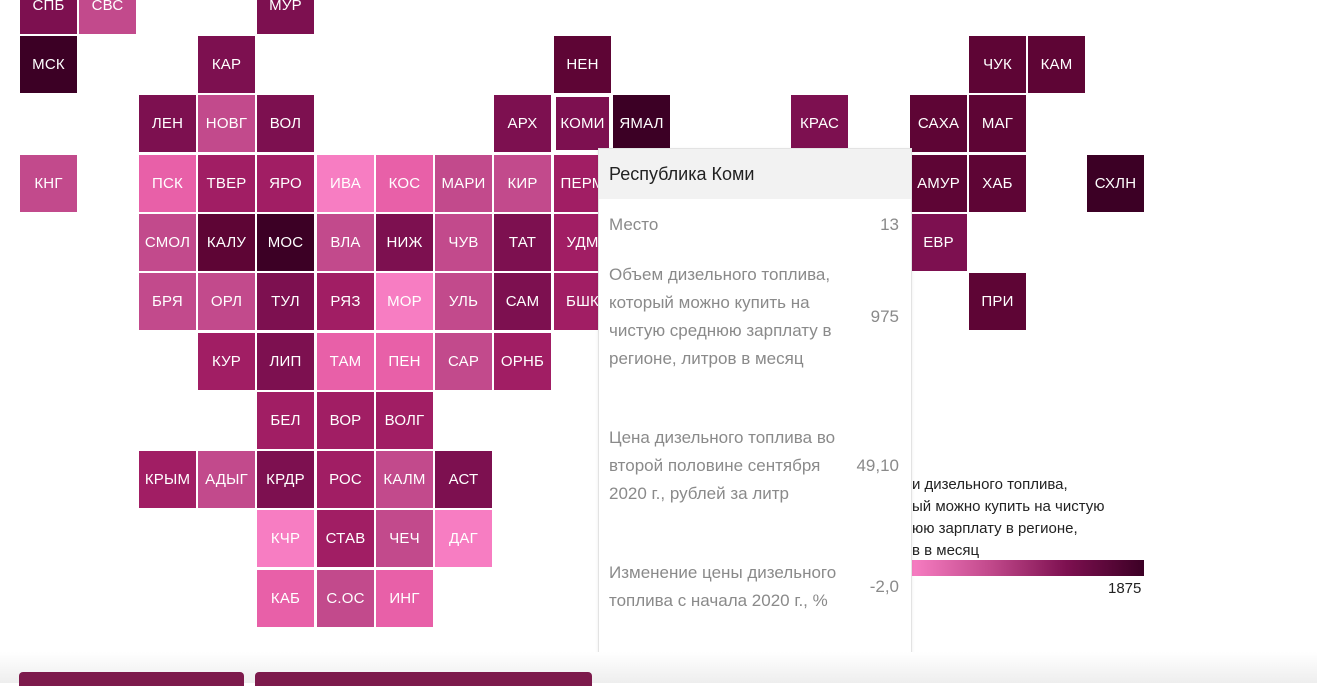  What do you see at coordinates (285, 479) in the screenshot?
I see `region-tile: КРДР` at bounding box center [285, 479].